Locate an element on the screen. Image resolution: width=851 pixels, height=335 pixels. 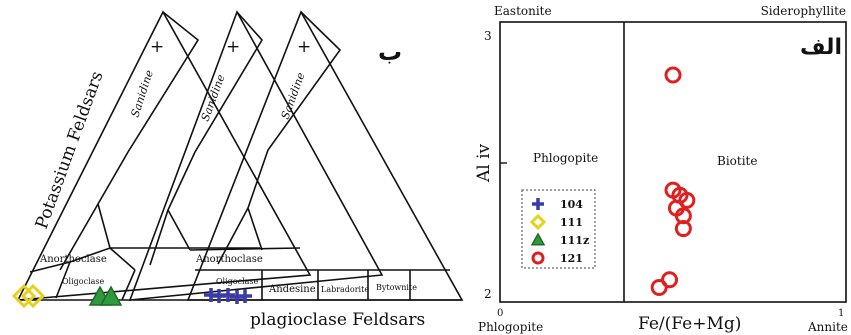
x-axis-label: Fe/(Fe+Mg) is located at coordinates (689, 324).